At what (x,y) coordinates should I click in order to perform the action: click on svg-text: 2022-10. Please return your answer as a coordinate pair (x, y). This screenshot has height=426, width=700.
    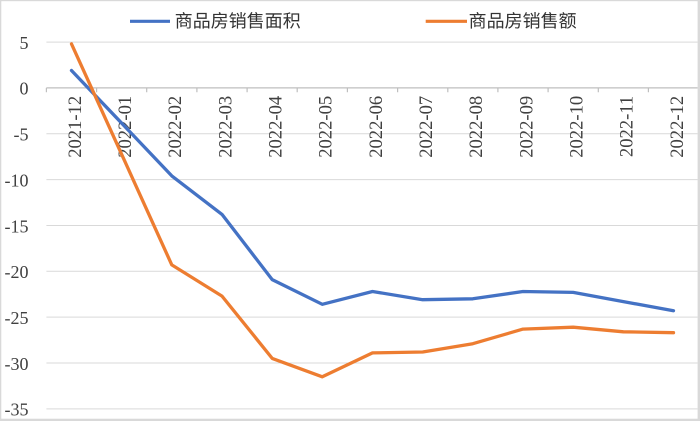
    Looking at the image, I should click on (577, 127).